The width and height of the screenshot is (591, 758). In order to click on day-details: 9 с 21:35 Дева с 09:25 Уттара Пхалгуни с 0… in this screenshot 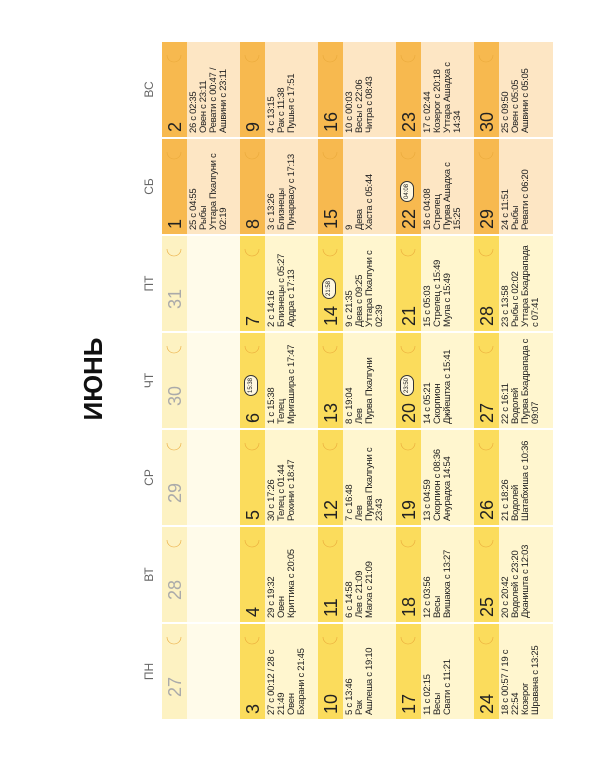, I will do `click(370, 283)`.